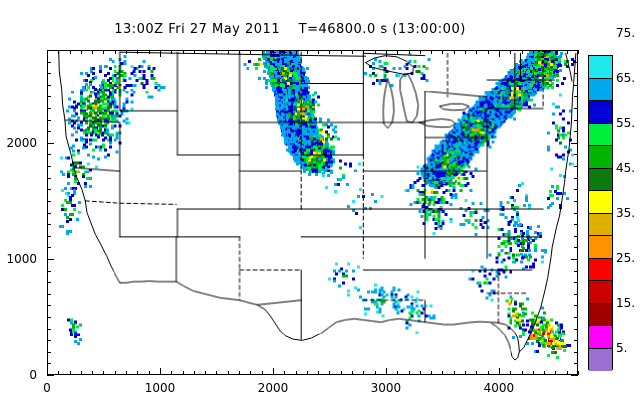 This screenshot has height=400, width=640. What do you see at coordinates (499, 388) in the screenshot?
I see `x-axis-tick-label: 4000` at bounding box center [499, 388].